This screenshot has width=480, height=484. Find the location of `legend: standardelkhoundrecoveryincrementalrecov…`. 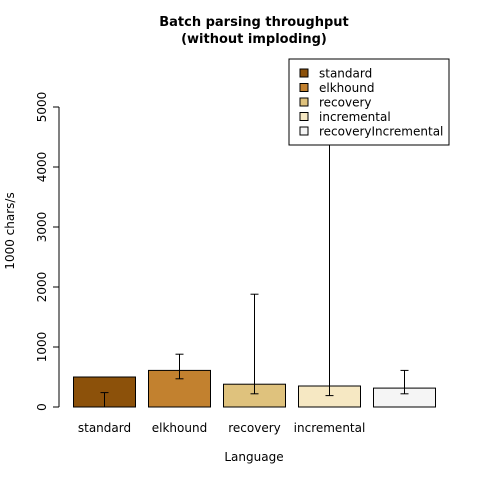

legend: standardelkhoundrecoveryincrementalrecov… is located at coordinates (369, 102).